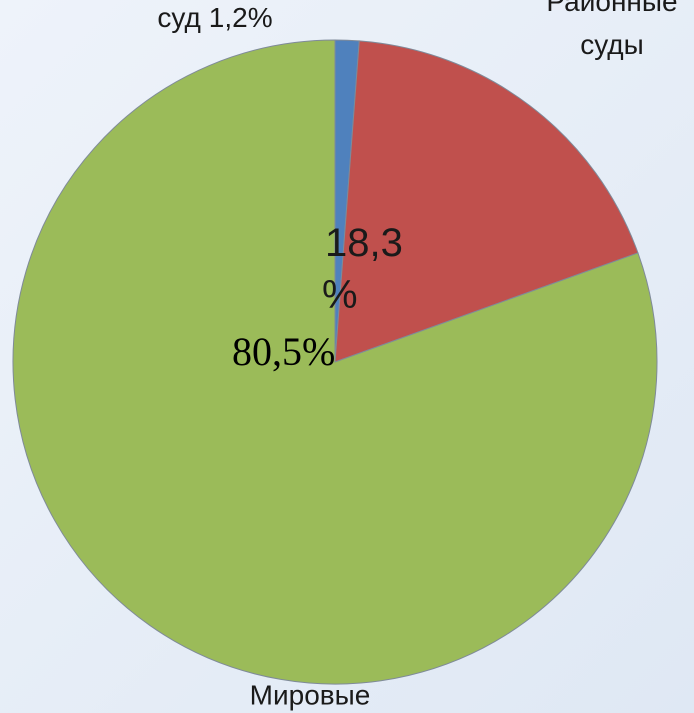 This screenshot has height=713, width=694. I want to click on value-label: 18,3%, so click(362, 269).